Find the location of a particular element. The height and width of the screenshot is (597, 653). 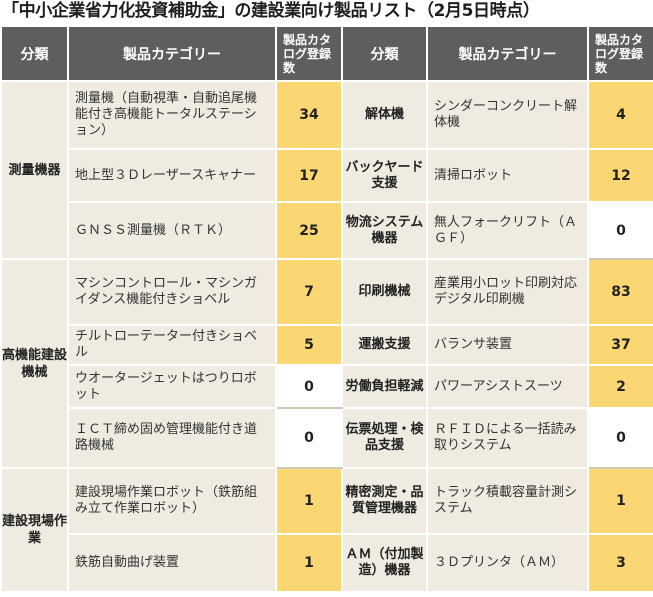

product-name-right: 産業用小ロット印刷対応デジタル印刷機 is located at coordinates (507, 292).